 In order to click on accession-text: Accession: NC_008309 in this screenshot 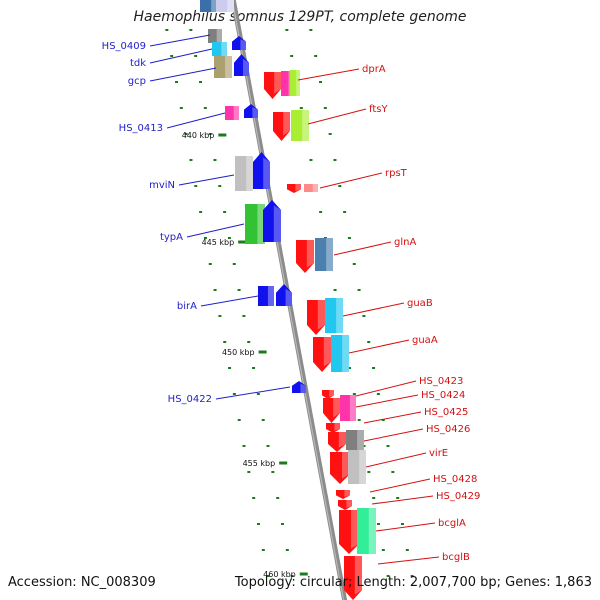, I will do `click(82, 582)`.